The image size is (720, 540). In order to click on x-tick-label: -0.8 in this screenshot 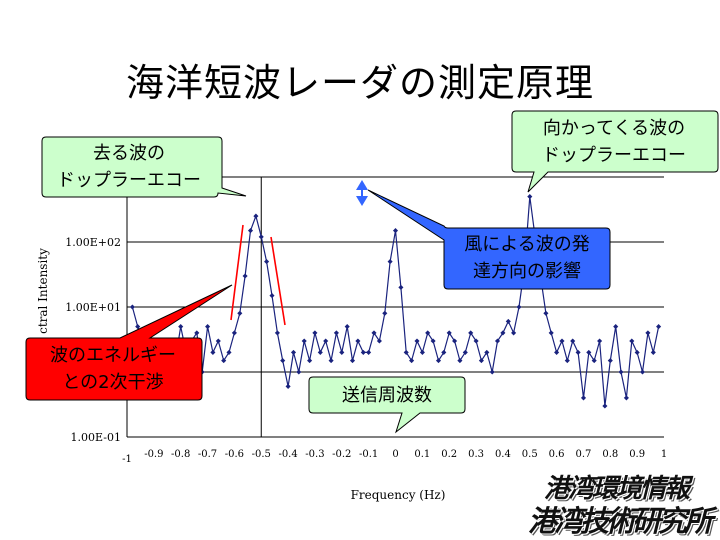, I will do `click(180, 454)`.